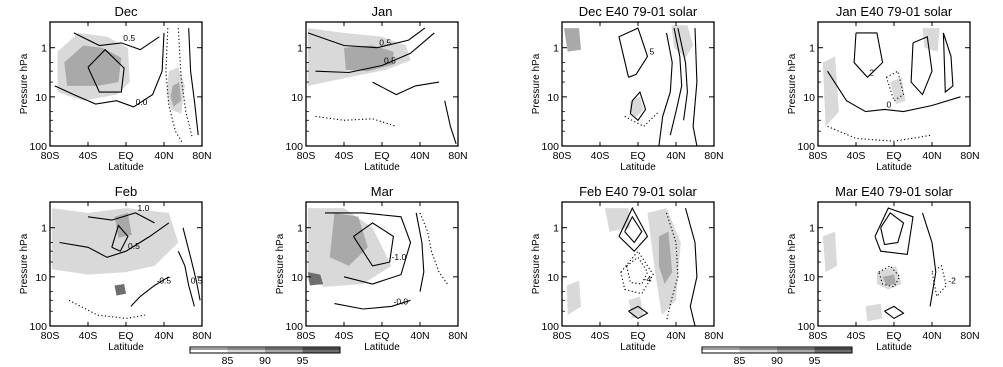 The height and width of the screenshot is (367, 1003). I want to click on plot-area: -2, so click(889, 264).